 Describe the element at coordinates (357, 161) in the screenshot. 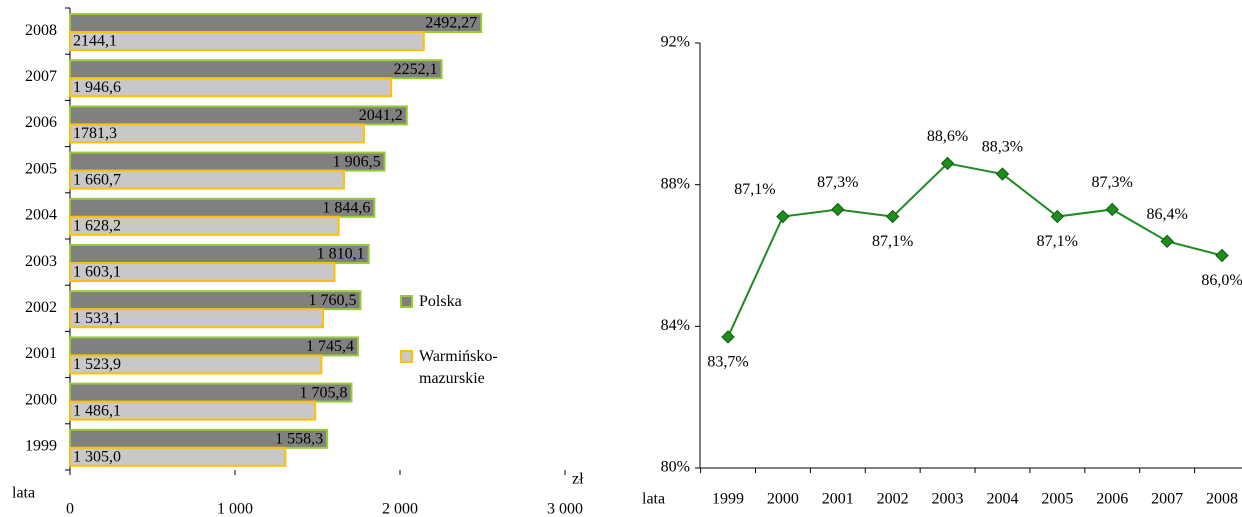

I see `value-label: 1 906,5` at that location.